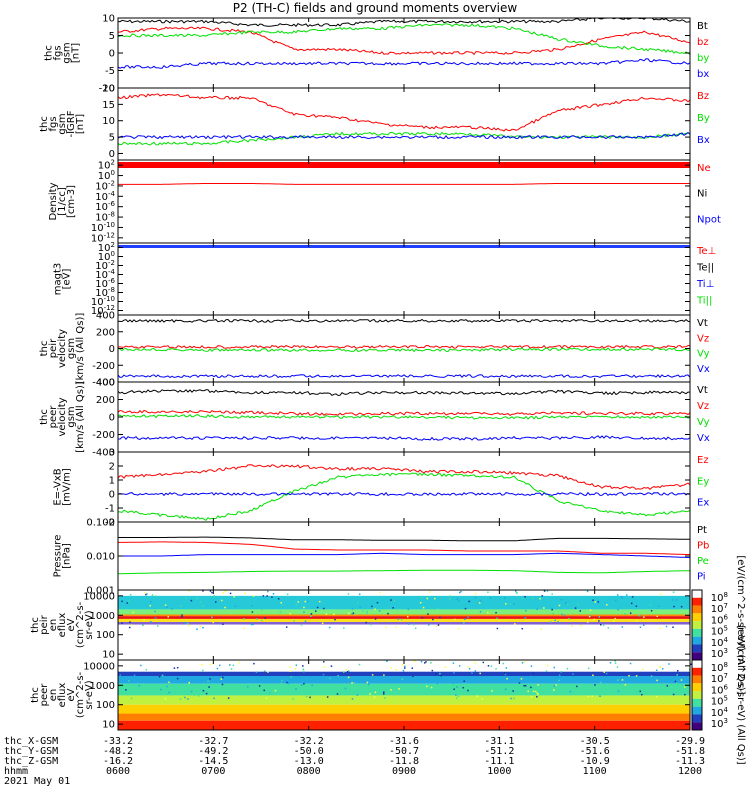 The image size is (750, 800). I want to click on y-tick-label: 0, so click(112, 349).